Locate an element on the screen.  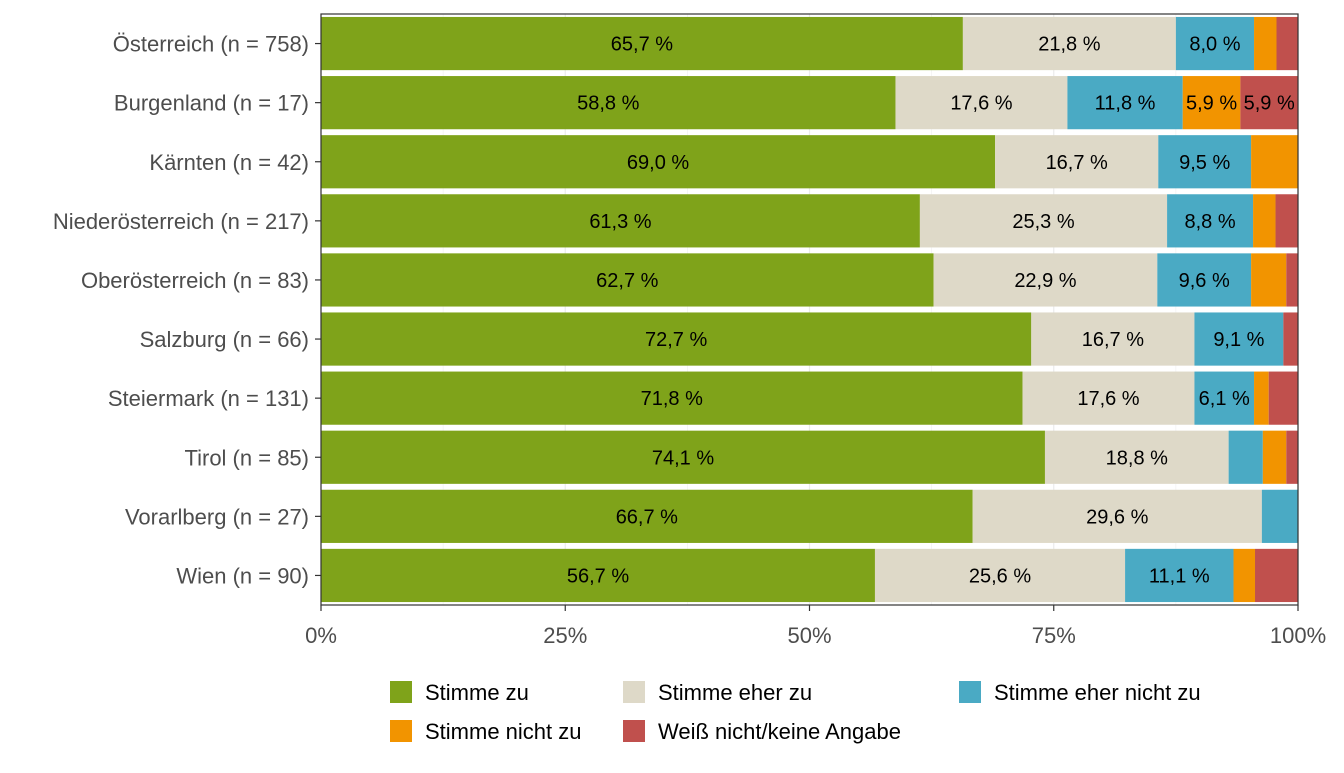
legend-label: Stimme eher nicht zu is located at coordinates (1097, 692).